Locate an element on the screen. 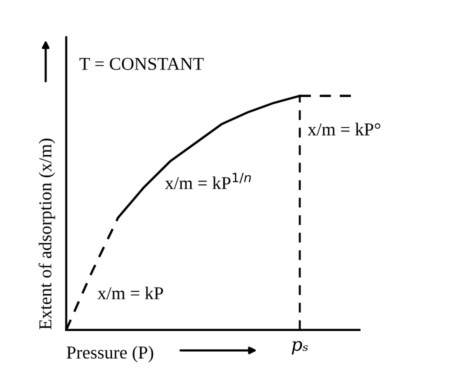  text: T = CONSTANT is located at coordinates (142, 64).